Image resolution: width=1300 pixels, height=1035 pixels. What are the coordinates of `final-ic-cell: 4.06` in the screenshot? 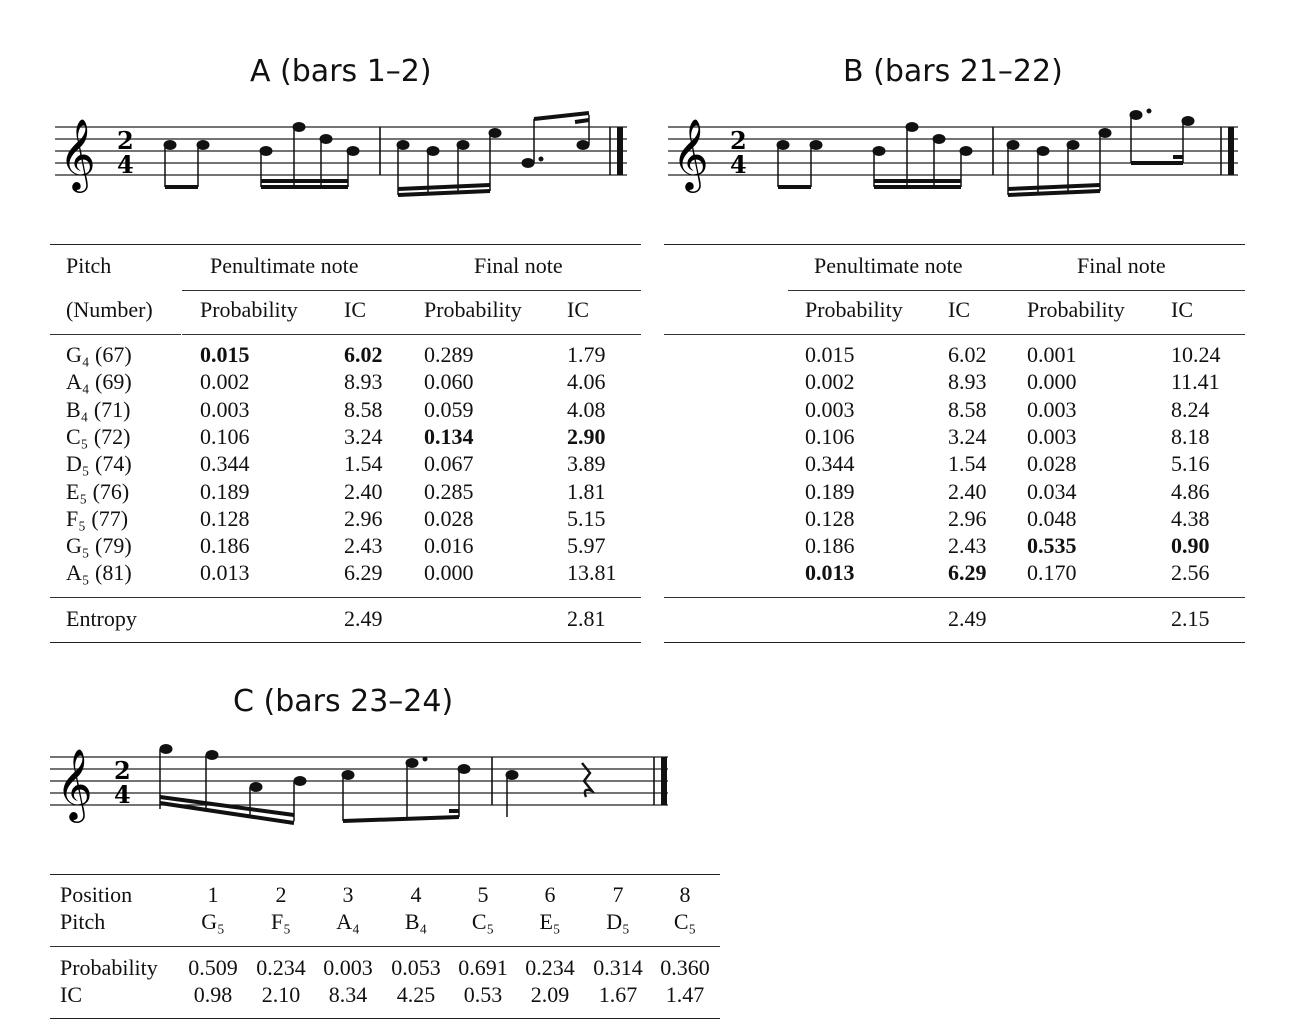 It's located at (586, 382).